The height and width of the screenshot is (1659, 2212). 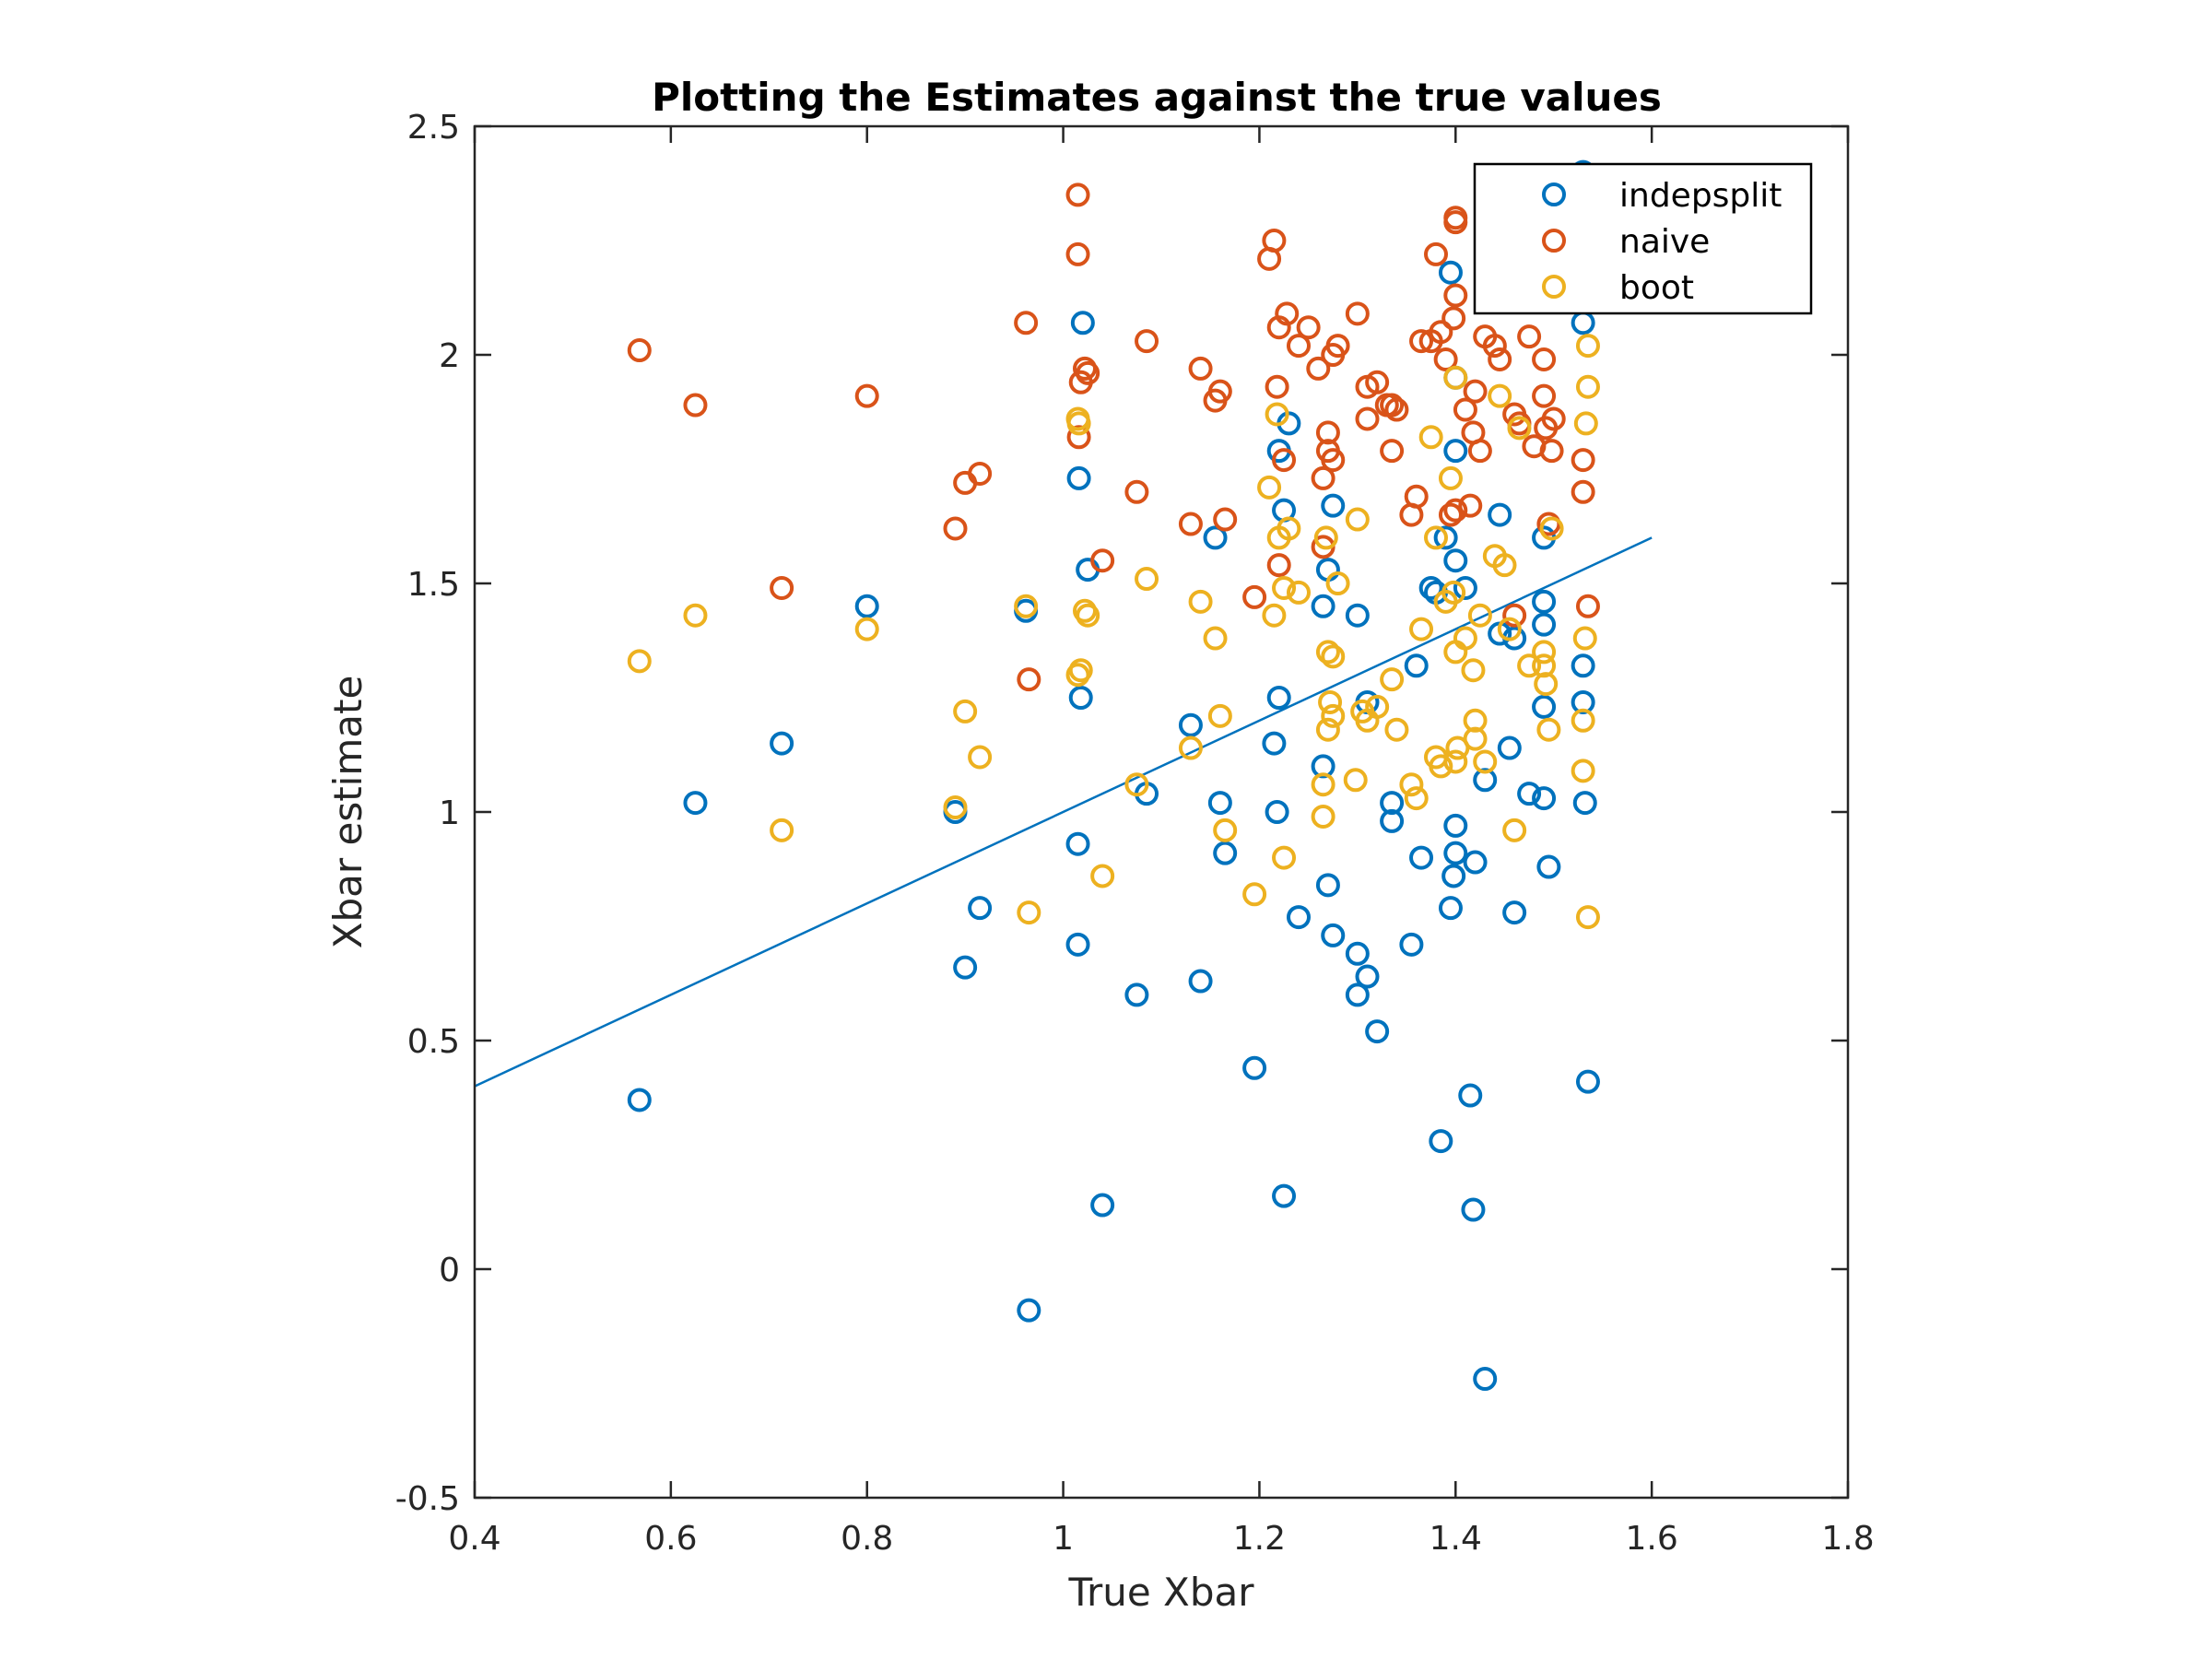 I want to click on x-tick-label: 0.6, so click(x=670, y=1539).